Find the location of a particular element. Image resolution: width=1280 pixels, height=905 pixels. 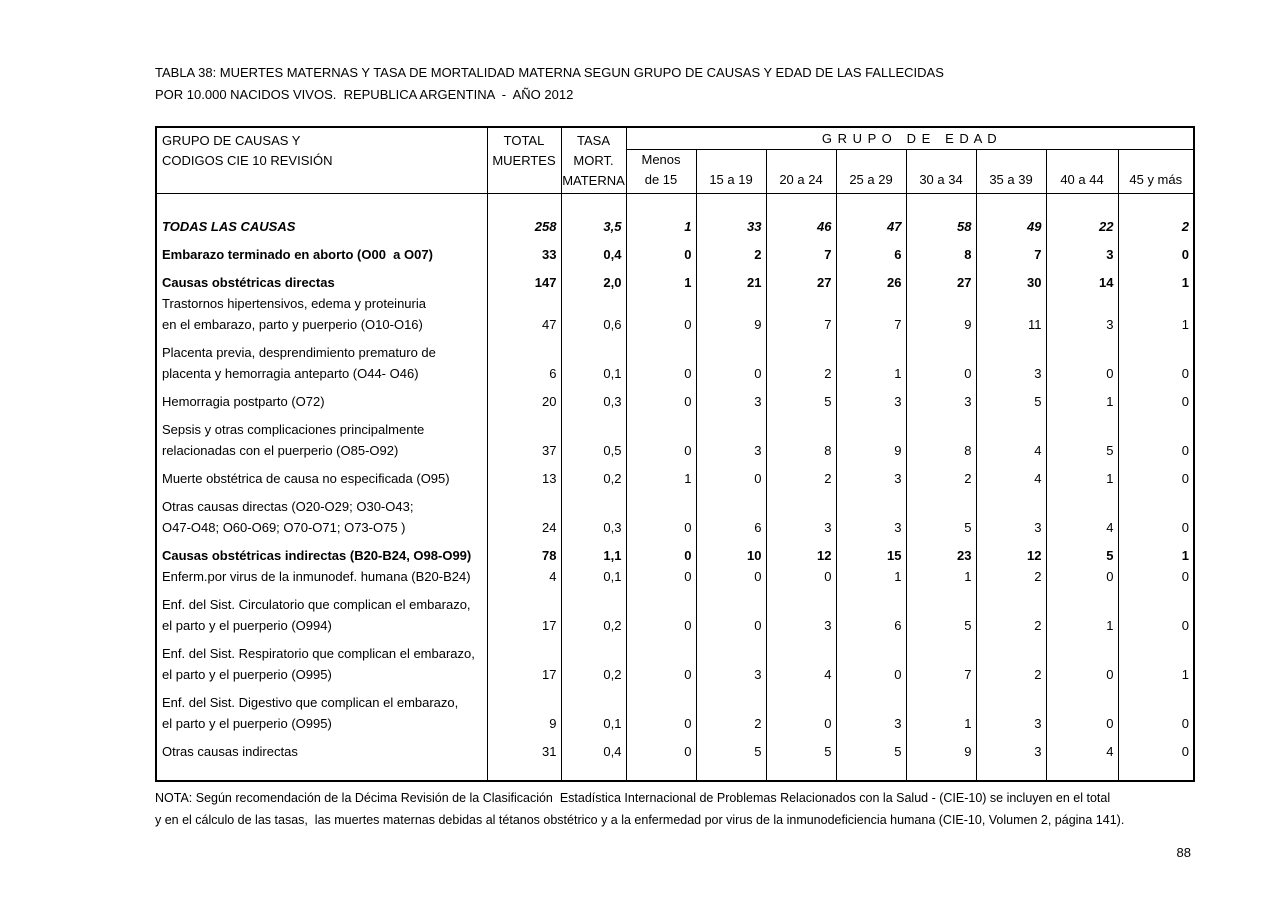

header-age-col-7: 45 y más is located at coordinates (1156, 171).